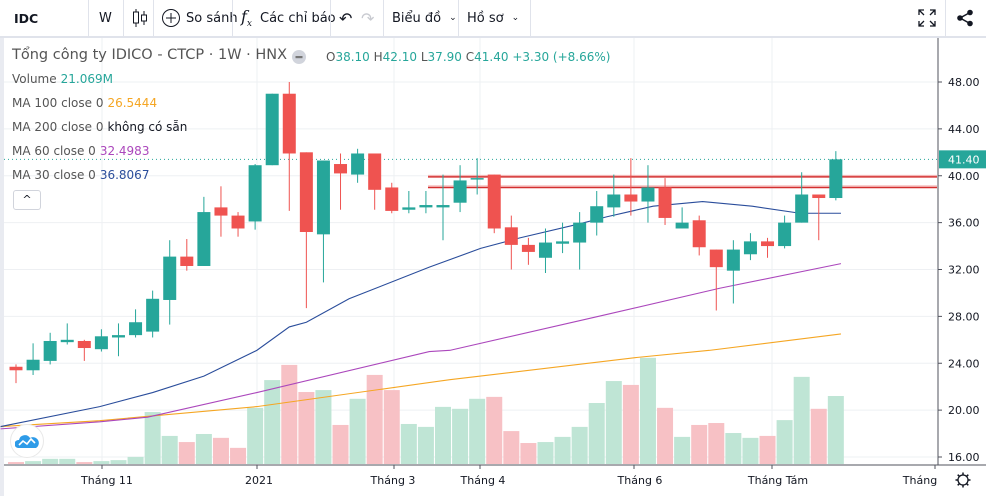 This screenshot has height=496, width=986. I want to click on change-value: +3.30 (+8.66%), so click(561, 57).